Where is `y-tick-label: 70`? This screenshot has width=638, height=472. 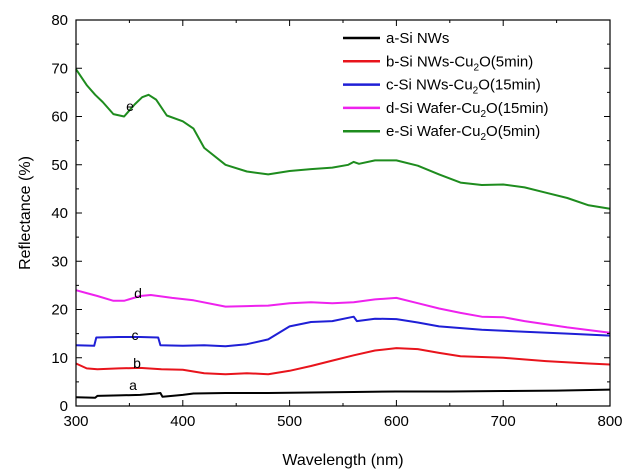 y-tick-label: 70 is located at coordinates (59, 68).